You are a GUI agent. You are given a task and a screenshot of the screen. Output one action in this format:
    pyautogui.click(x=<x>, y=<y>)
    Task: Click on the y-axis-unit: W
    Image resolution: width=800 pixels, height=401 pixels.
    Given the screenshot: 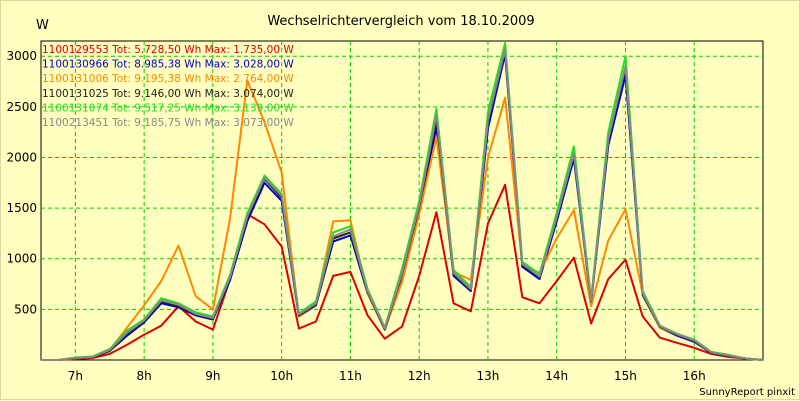 What is the action you would take?
    pyautogui.click(x=42, y=25)
    